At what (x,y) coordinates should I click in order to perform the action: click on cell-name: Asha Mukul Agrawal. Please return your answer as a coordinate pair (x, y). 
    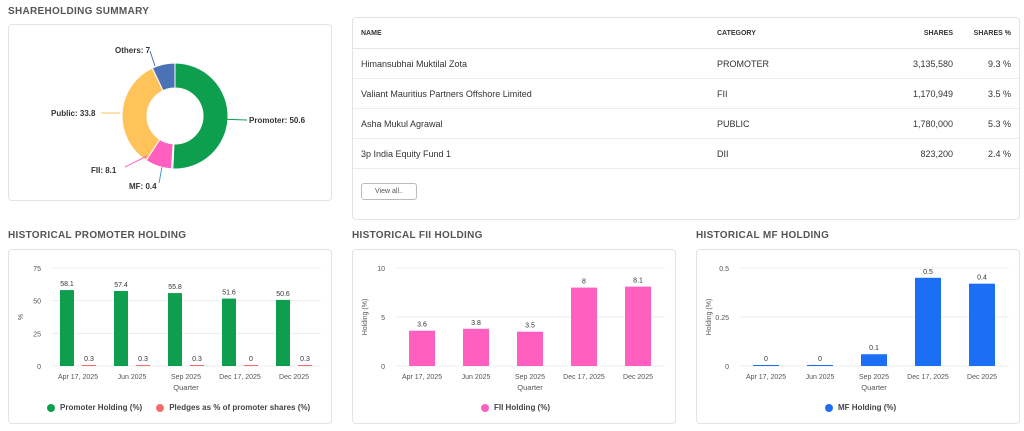
    Looking at the image, I should click on (531, 123).